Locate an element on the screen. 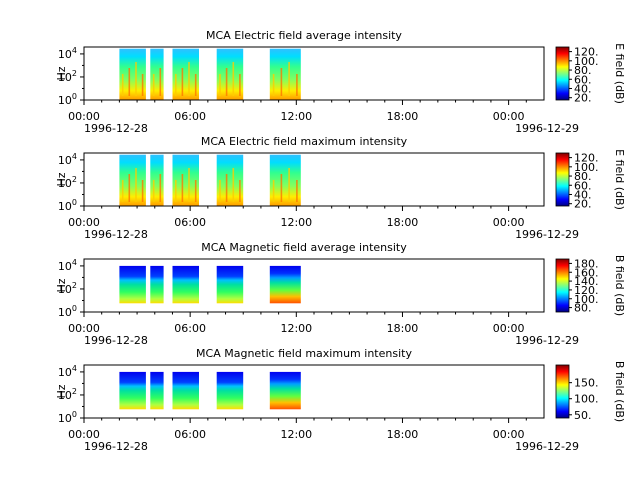 Image resolution: width=640 pixels, height=480 pixels. panel-title: MCA Magnetic field maximum intensity is located at coordinates (304, 353).